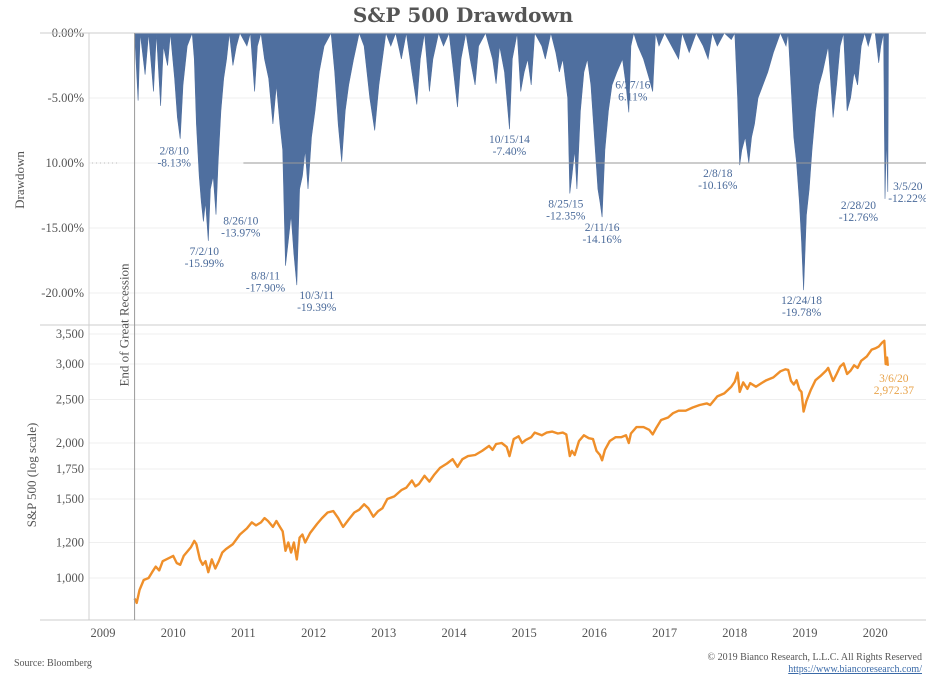 Image resolution: width=926 pixels, height=680 pixels. Describe the element at coordinates (175, 152) in the screenshot. I see `annotation-date: 2/8/10` at that location.